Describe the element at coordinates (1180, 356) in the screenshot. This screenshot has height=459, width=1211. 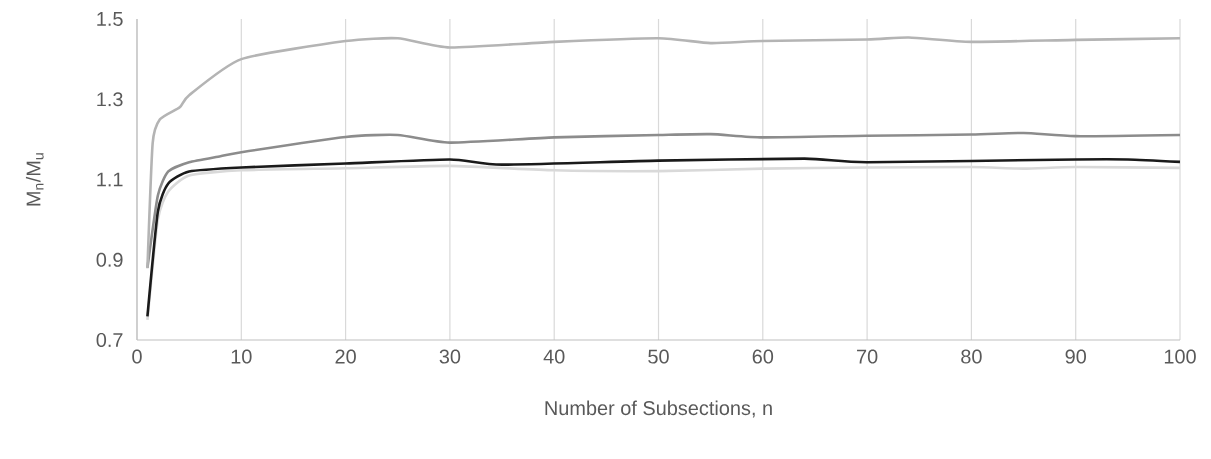
I see `x-tick-label: 100` at that location.